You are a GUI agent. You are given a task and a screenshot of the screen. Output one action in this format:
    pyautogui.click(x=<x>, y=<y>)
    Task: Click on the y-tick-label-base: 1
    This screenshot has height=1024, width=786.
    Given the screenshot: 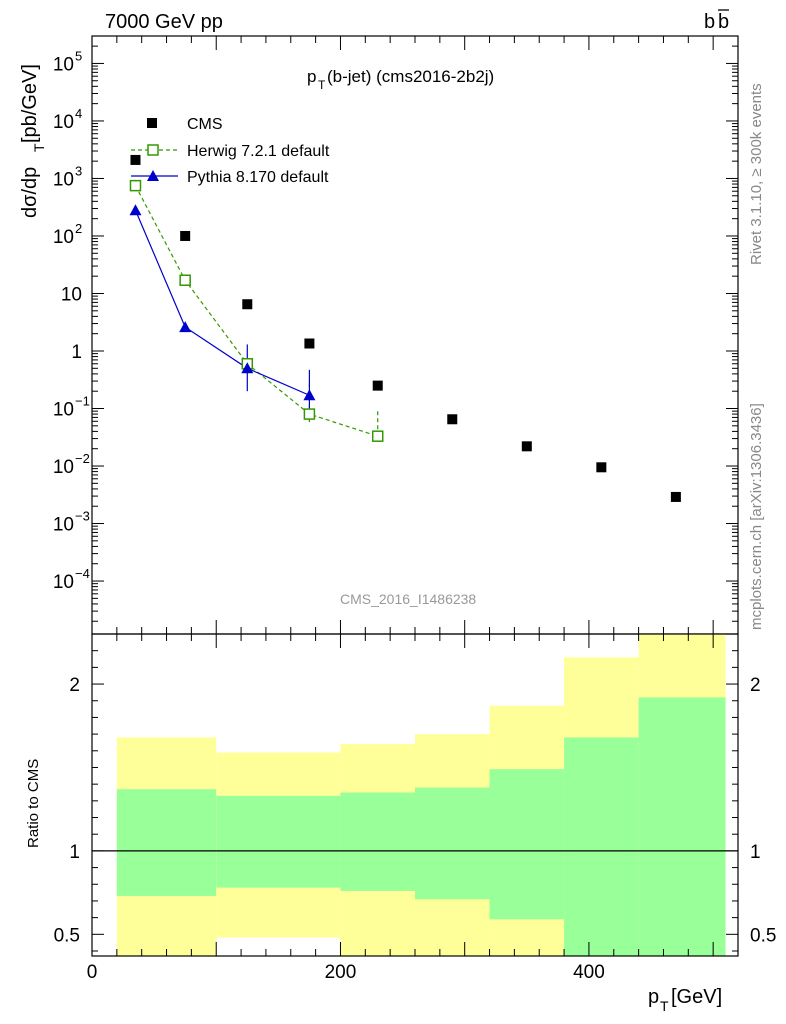 What is the action you would take?
    pyautogui.click(x=76, y=352)
    